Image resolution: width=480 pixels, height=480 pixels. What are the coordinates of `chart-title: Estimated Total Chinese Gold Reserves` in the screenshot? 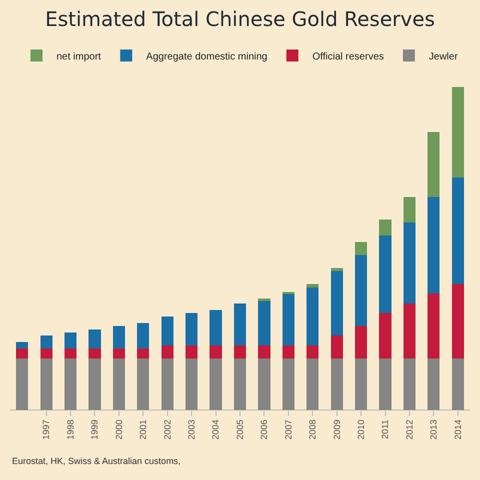 It's located at (240, 19).